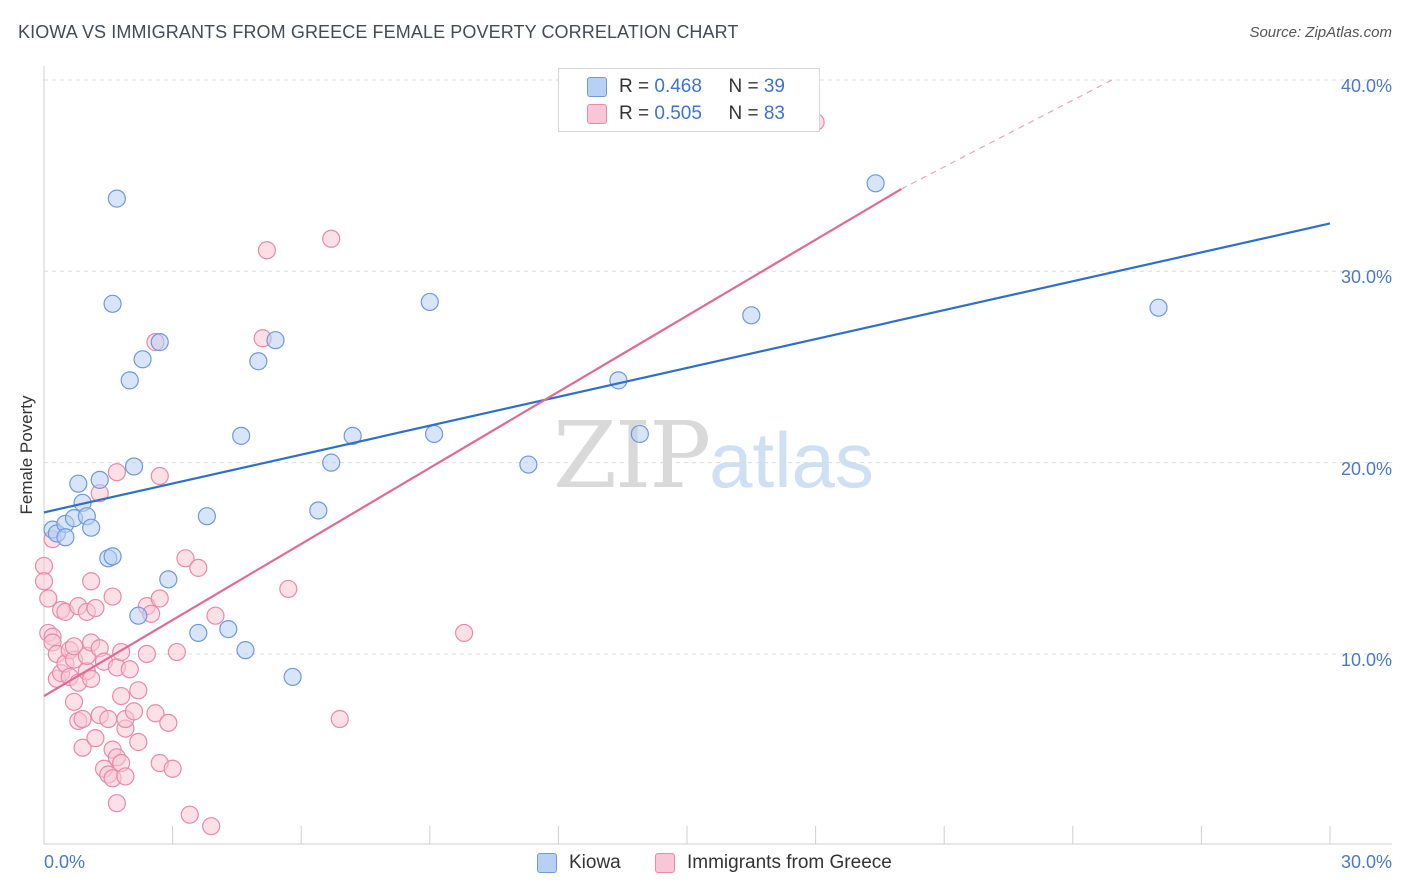 This screenshot has width=1406, height=892. I want to click on legend-label-kiowa: Kiowa, so click(595, 862).